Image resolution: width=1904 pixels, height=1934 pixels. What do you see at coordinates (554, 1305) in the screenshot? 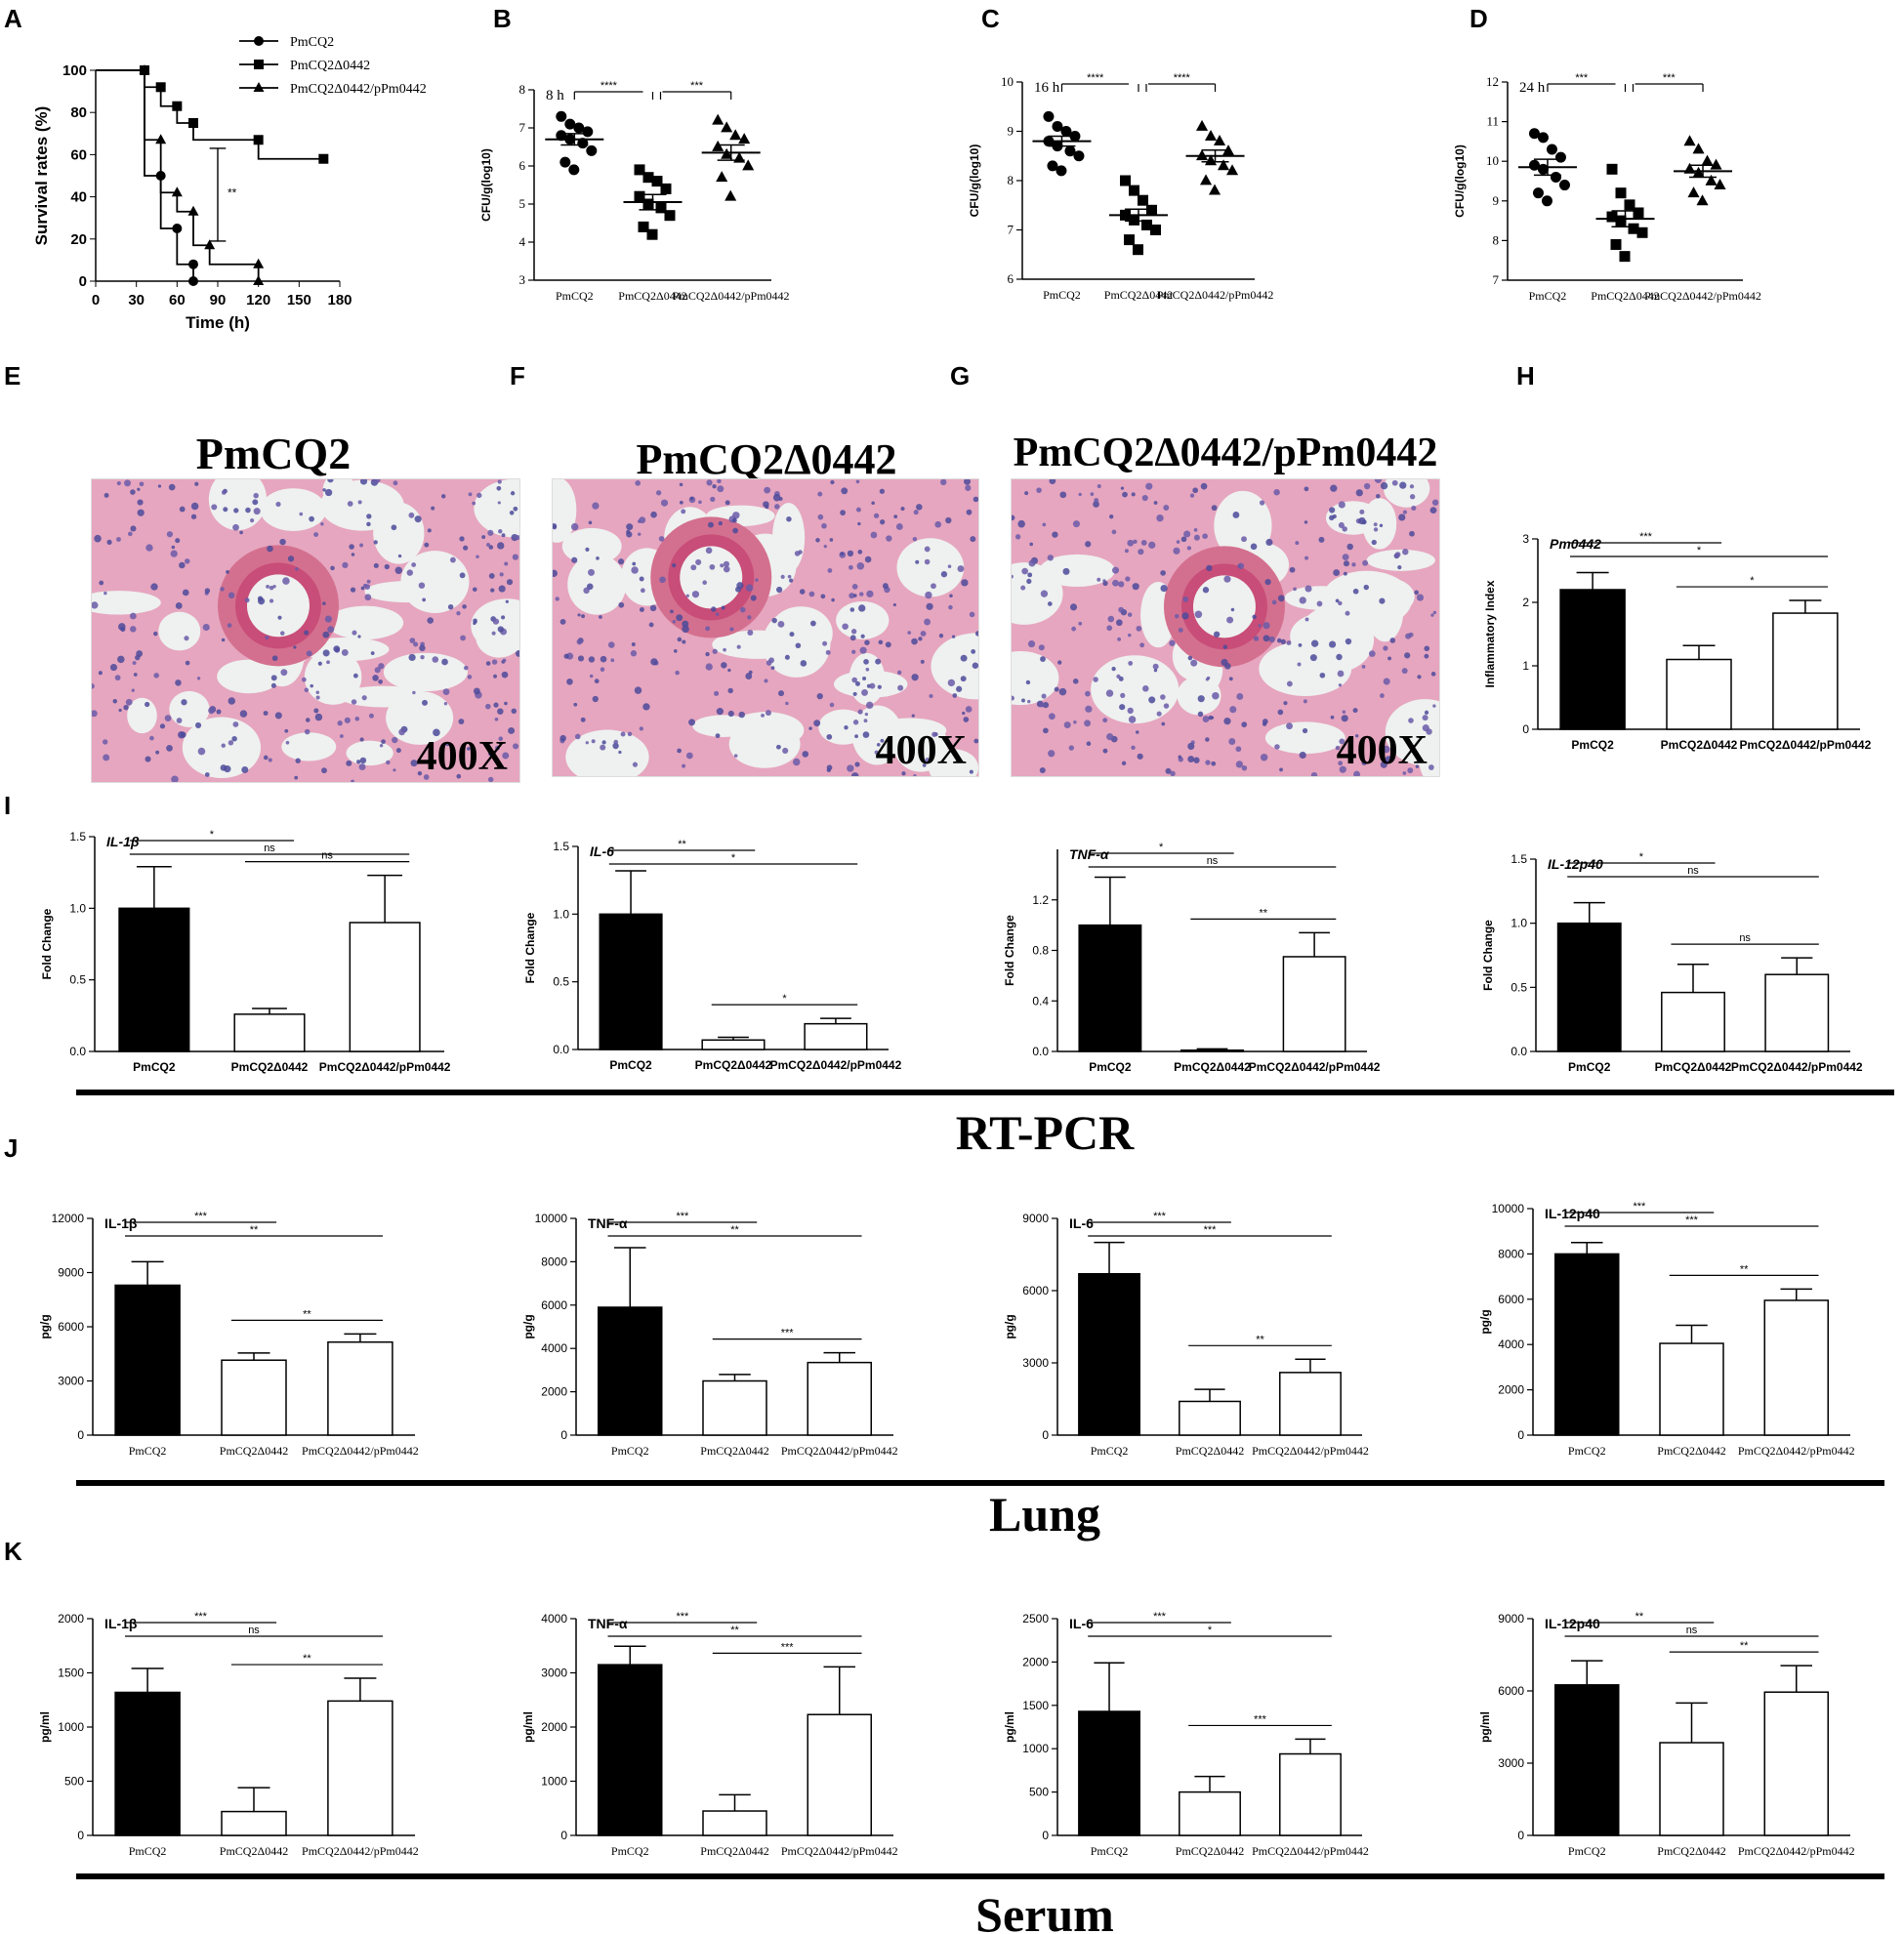
I see `y-tick-label: 6000` at bounding box center [554, 1305].